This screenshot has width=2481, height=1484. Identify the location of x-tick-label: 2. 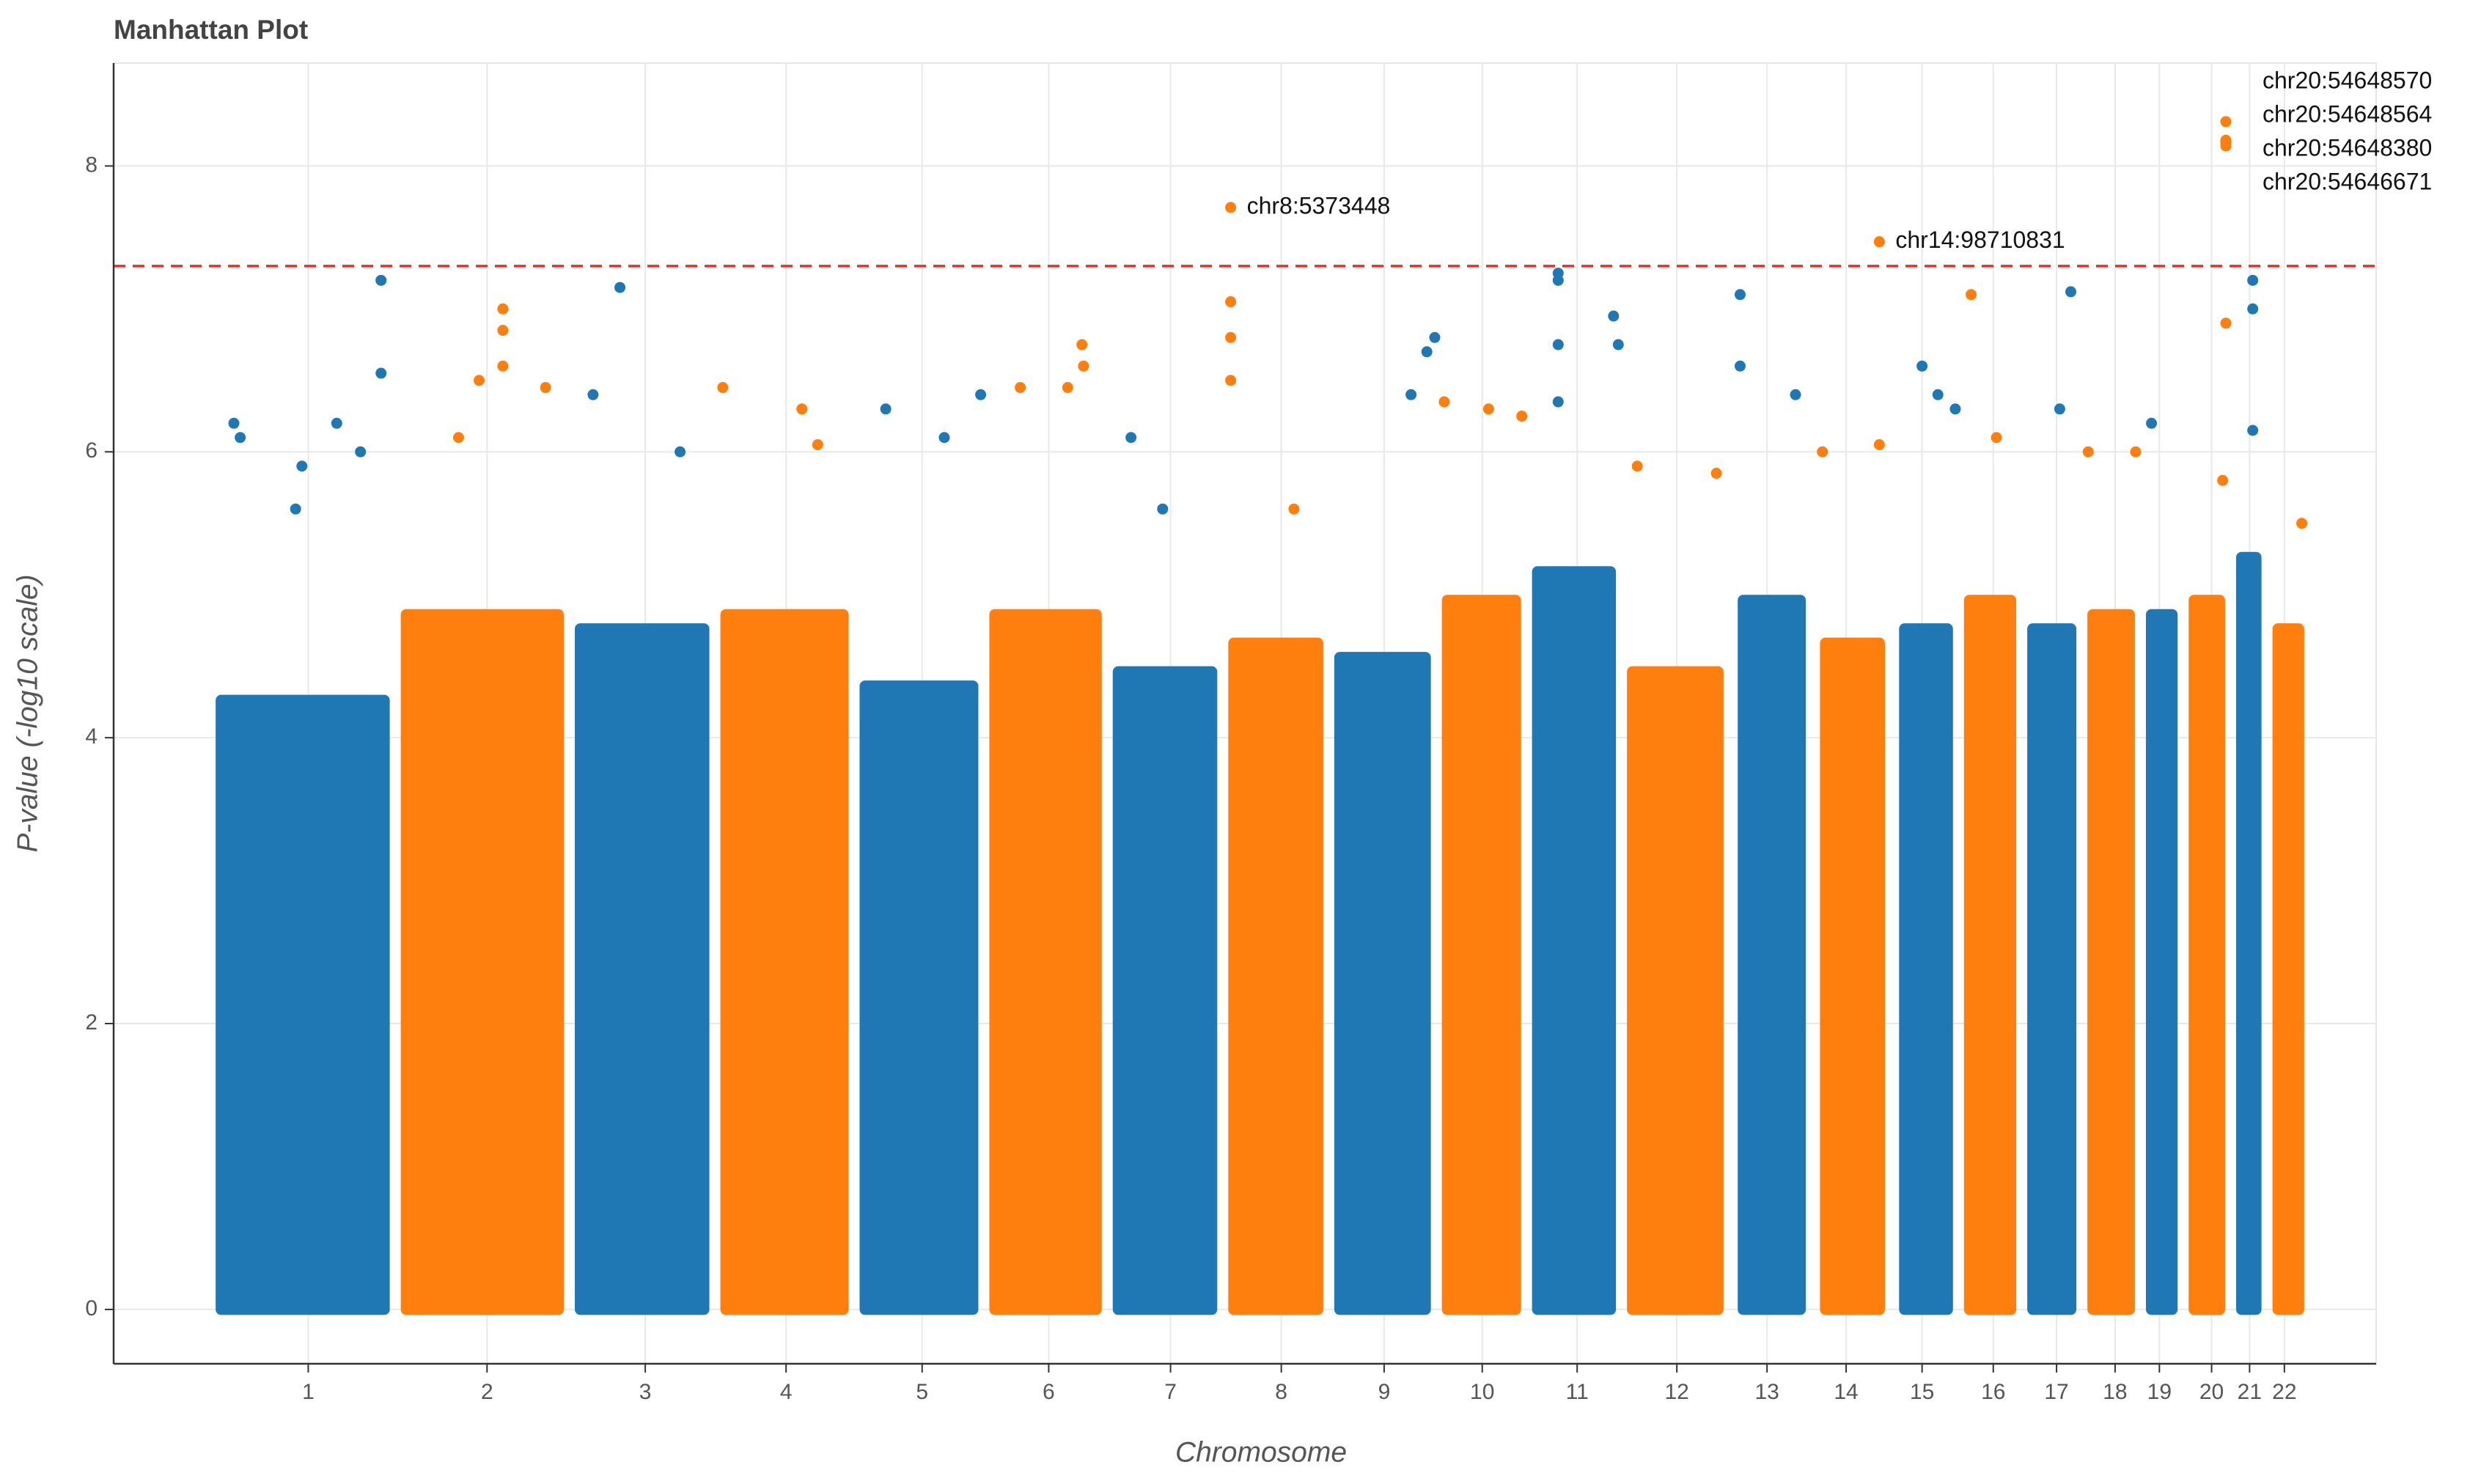
(487, 1392).